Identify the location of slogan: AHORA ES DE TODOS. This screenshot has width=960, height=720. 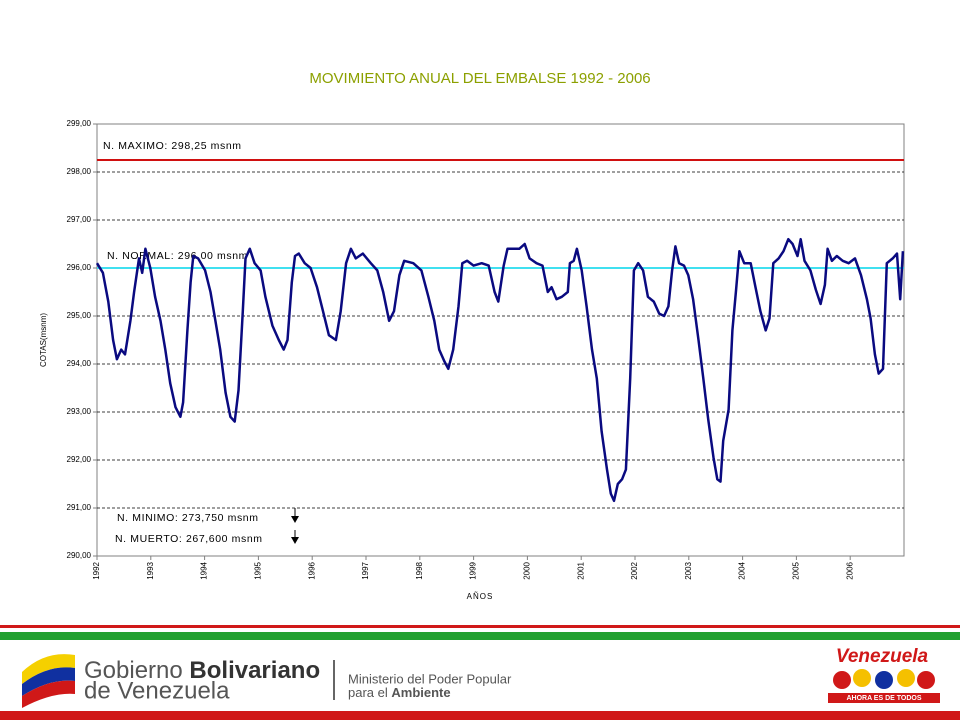
(883, 698).